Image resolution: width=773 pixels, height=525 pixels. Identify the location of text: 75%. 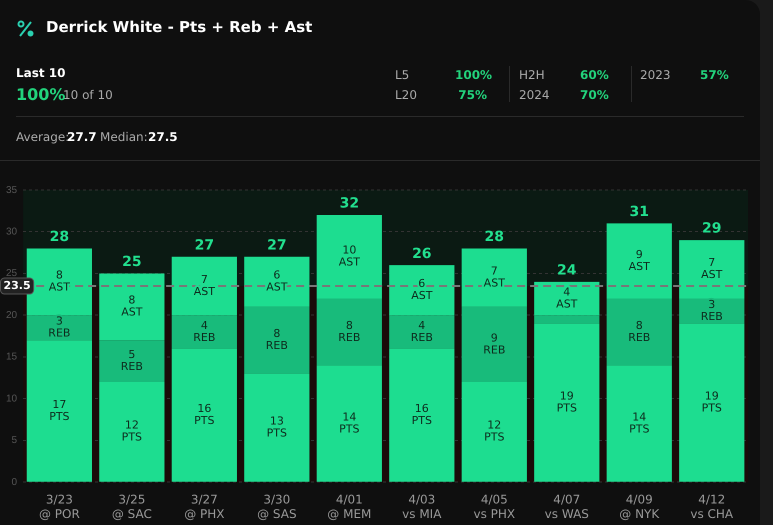
(472, 95).